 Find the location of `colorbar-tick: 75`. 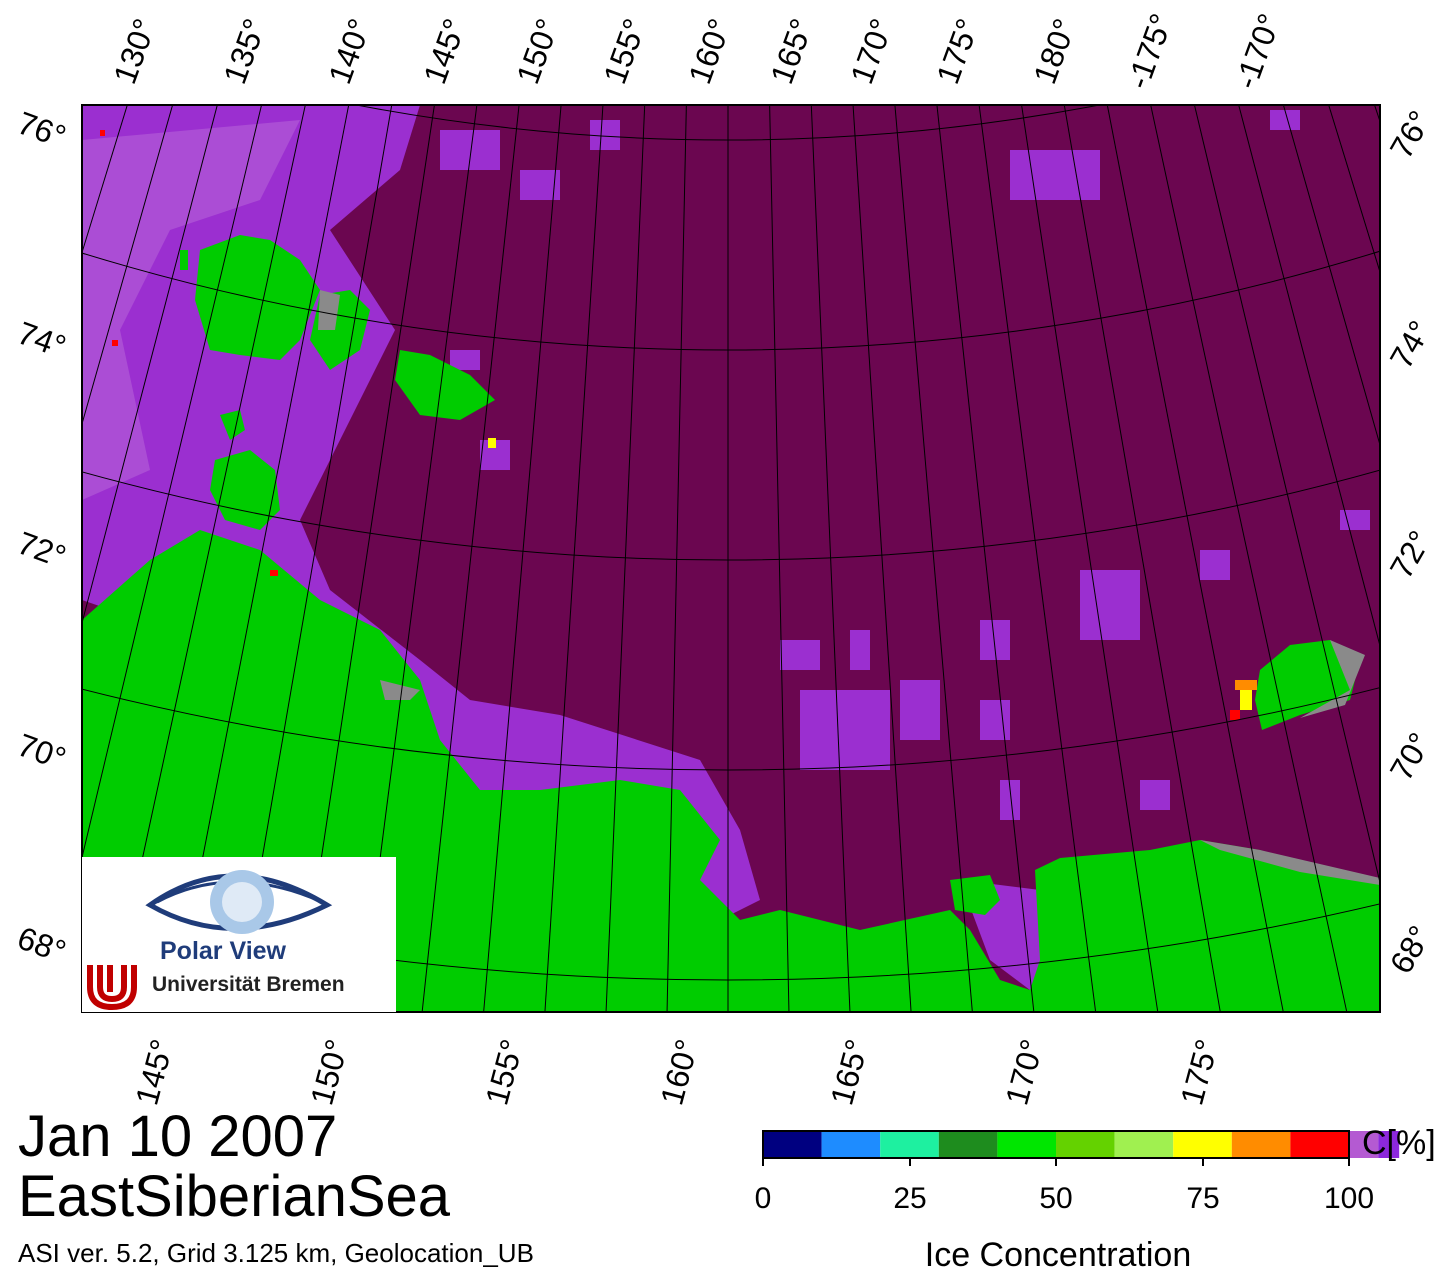

colorbar-tick: 75 is located at coordinates (1203, 1198).